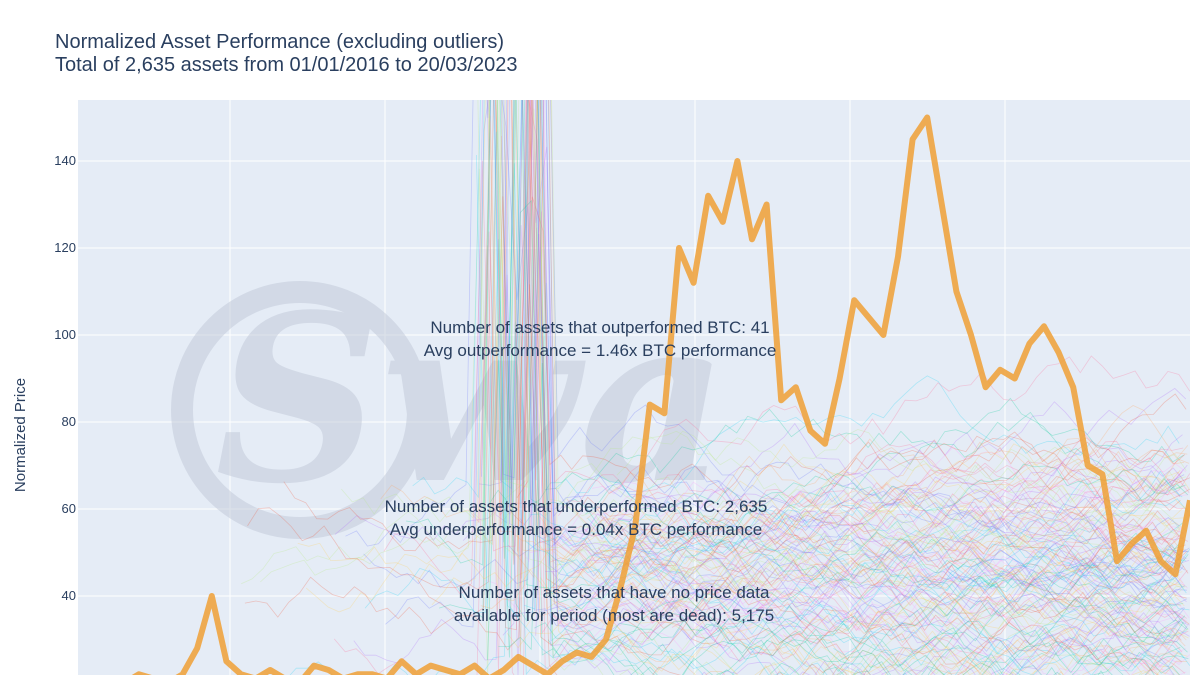 The height and width of the screenshot is (675, 1200). What do you see at coordinates (69, 595) in the screenshot?
I see `y-tick-label: 40` at bounding box center [69, 595].